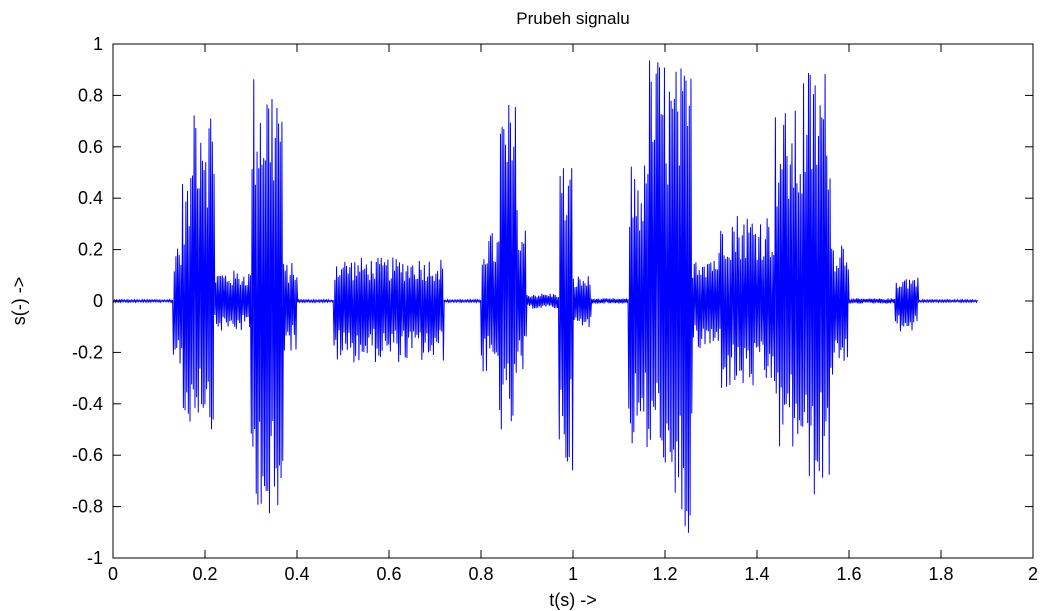 The image size is (1051, 611). What do you see at coordinates (296, 574) in the screenshot?
I see `x-tick-label: 0.4` at bounding box center [296, 574].